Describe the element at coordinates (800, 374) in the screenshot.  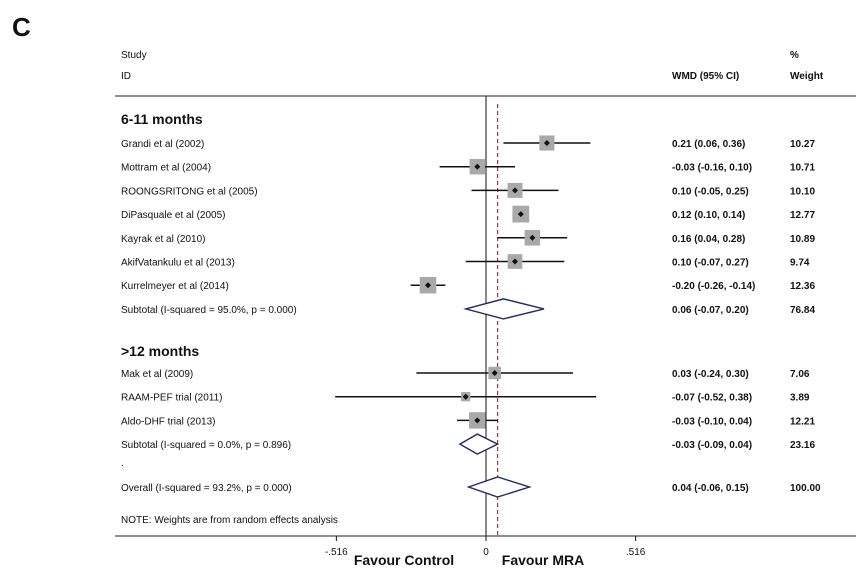
I see `weight-value: 7.06` at that location.